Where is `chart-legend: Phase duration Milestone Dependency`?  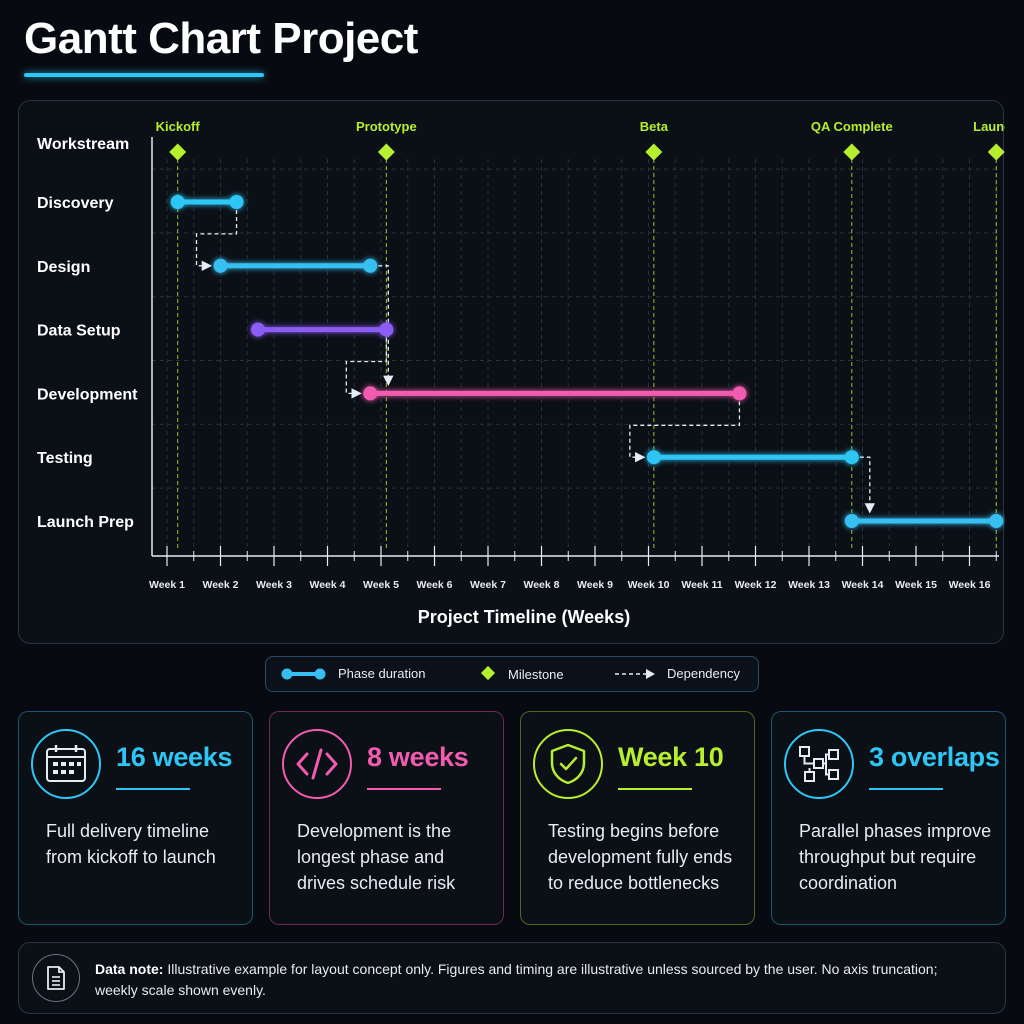 chart-legend: Phase duration Milestone Dependency is located at coordinates (512, 674).